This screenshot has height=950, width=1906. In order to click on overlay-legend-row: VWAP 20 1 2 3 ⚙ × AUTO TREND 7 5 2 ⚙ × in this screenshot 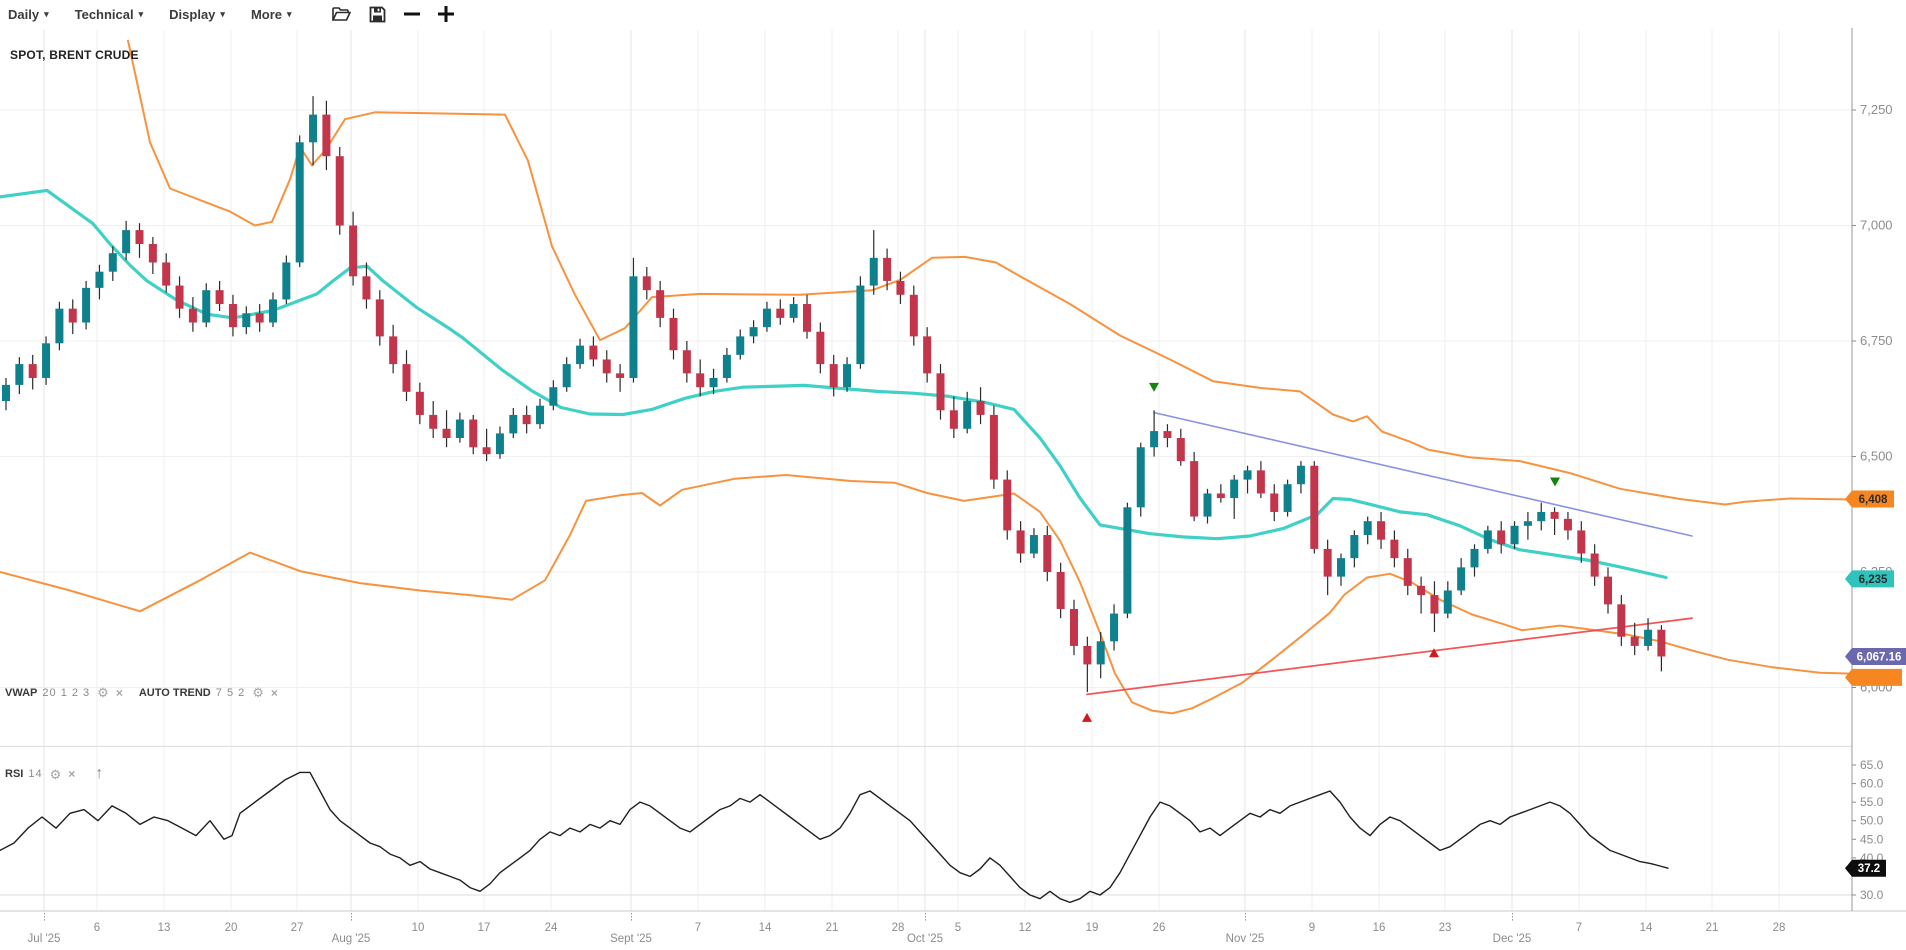, I will do `click(141, 692)`.